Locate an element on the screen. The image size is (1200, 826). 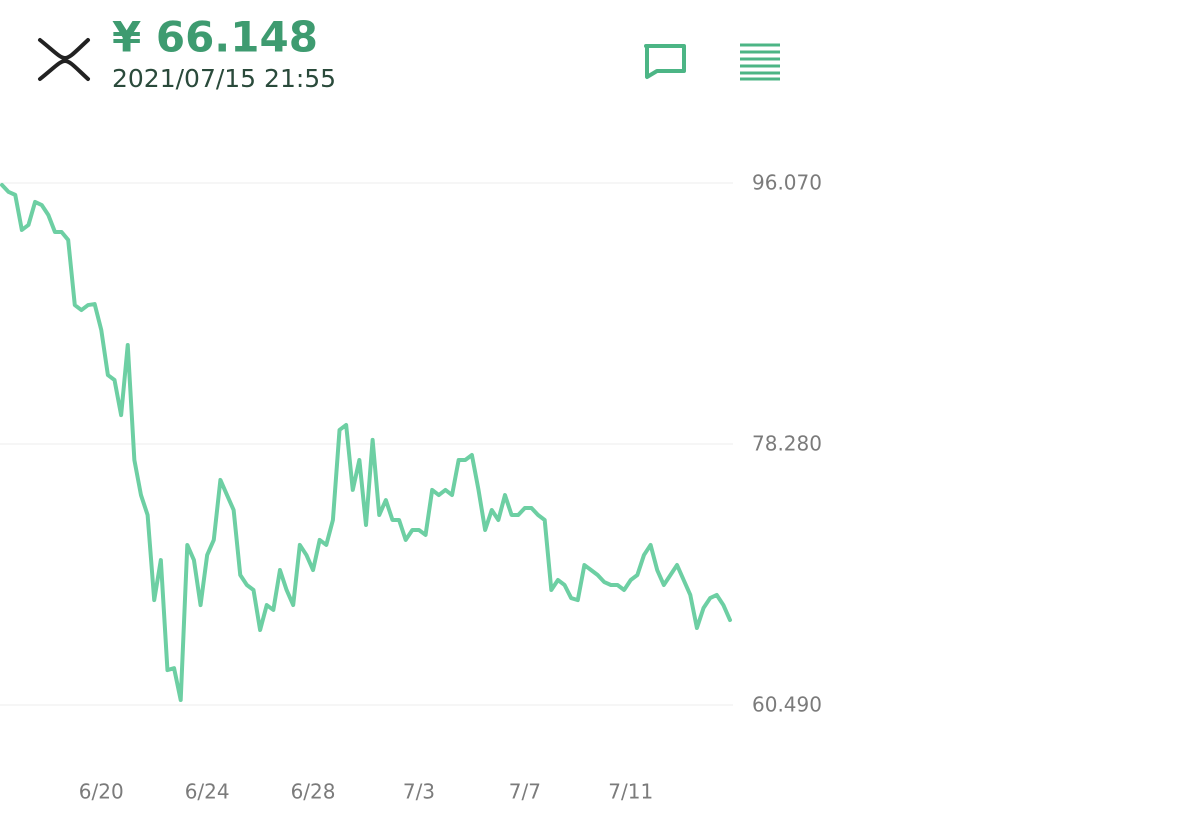
x-tick-label: 6/20 is located at coordinates (101, 792).